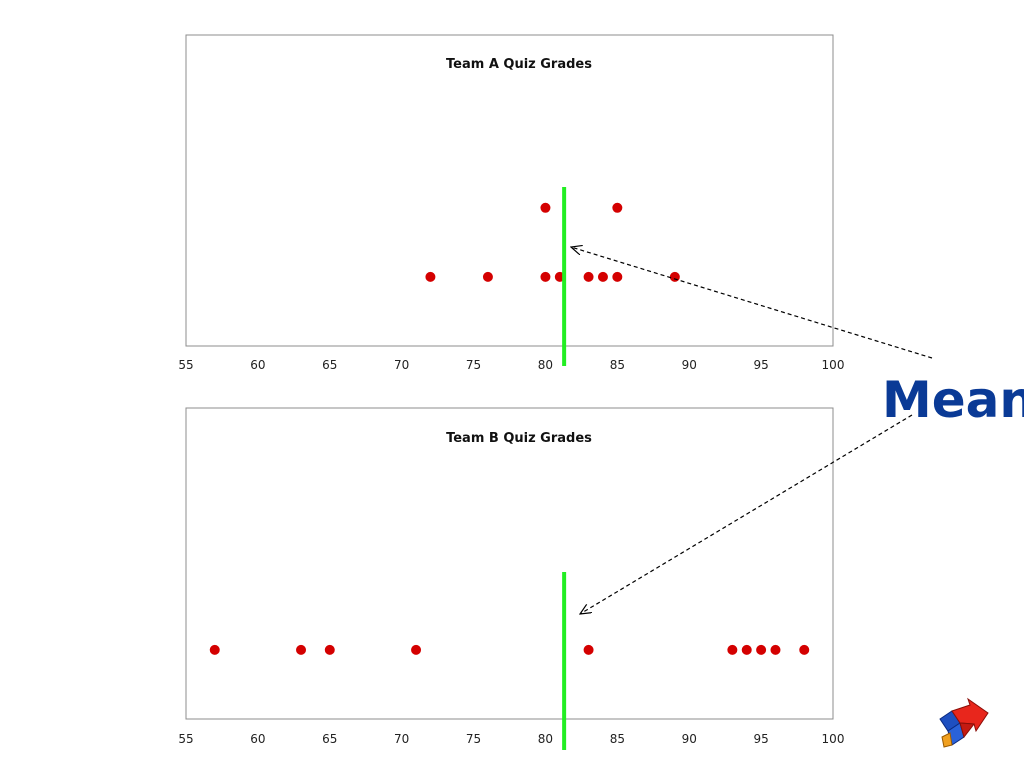  What do you see at coordinates (511, 365) in the screenshot?
I see `x-axis-team-a: 55 60 65 70 75 80 85 90 95 100` at bounding box center [511, 365].